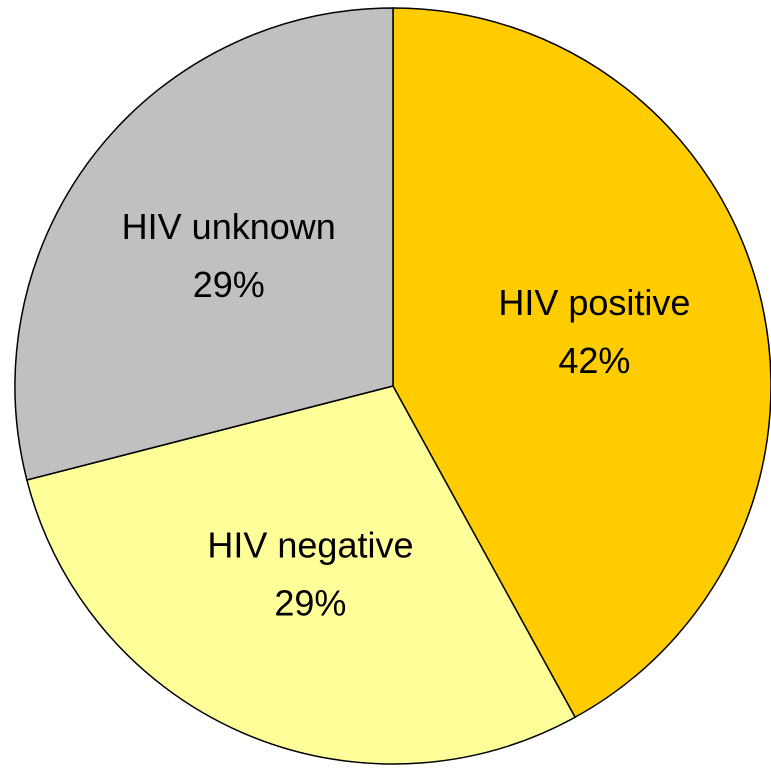 The image size is (771, 773). I want to click on slice-value-label: 42%, so click(594, 360).